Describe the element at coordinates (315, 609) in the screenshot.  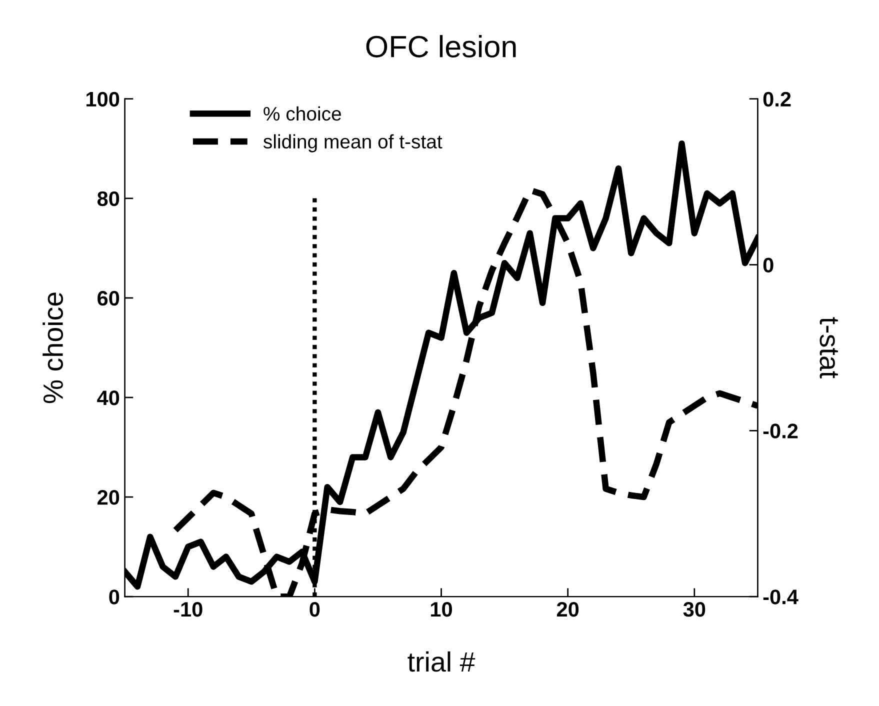
I see `x-tick-label: 0` at that location.